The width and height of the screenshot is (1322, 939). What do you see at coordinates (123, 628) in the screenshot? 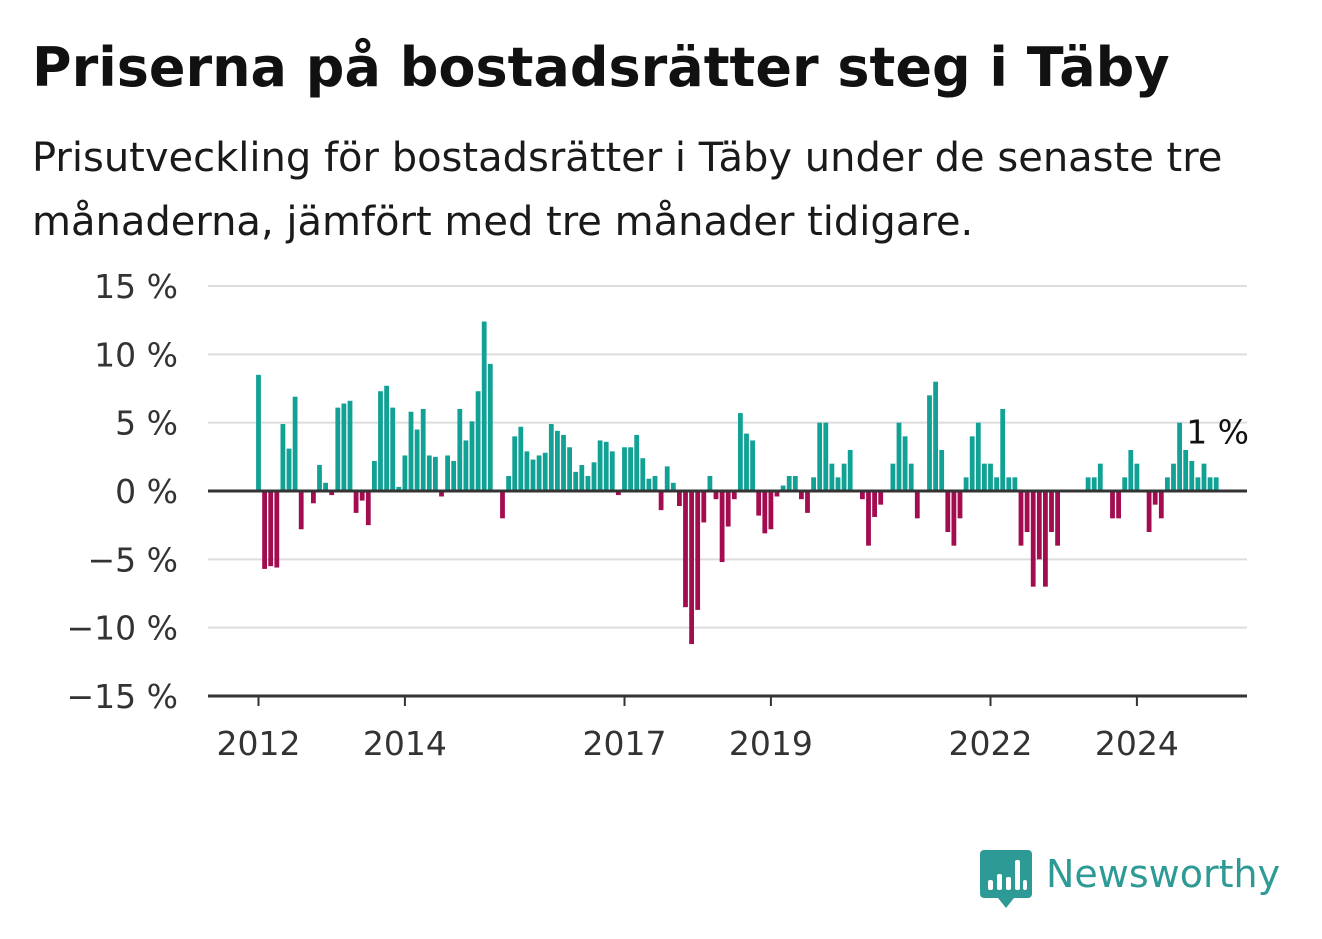
I see `y-tick-label: −10 %` at bounding box center [123, 628].